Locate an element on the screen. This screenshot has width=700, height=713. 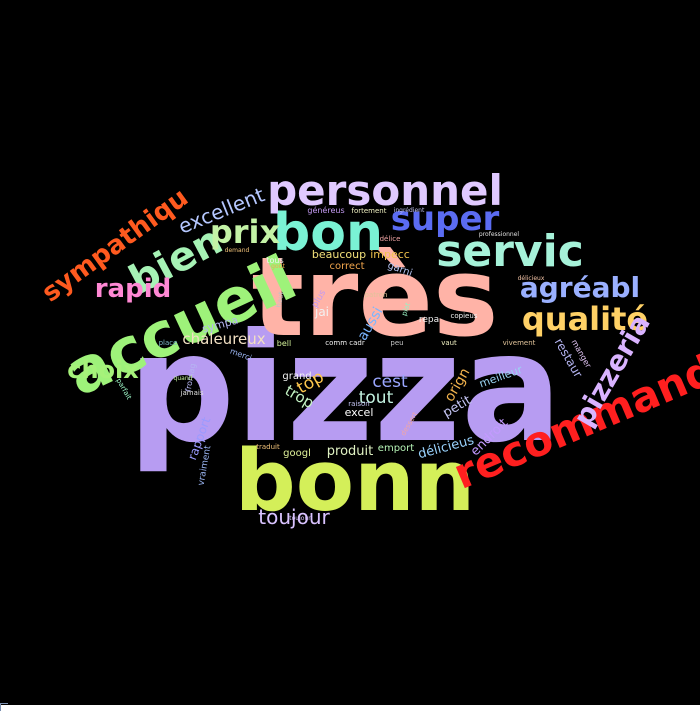
word-54: copieus is located at coordinates (464, 316).